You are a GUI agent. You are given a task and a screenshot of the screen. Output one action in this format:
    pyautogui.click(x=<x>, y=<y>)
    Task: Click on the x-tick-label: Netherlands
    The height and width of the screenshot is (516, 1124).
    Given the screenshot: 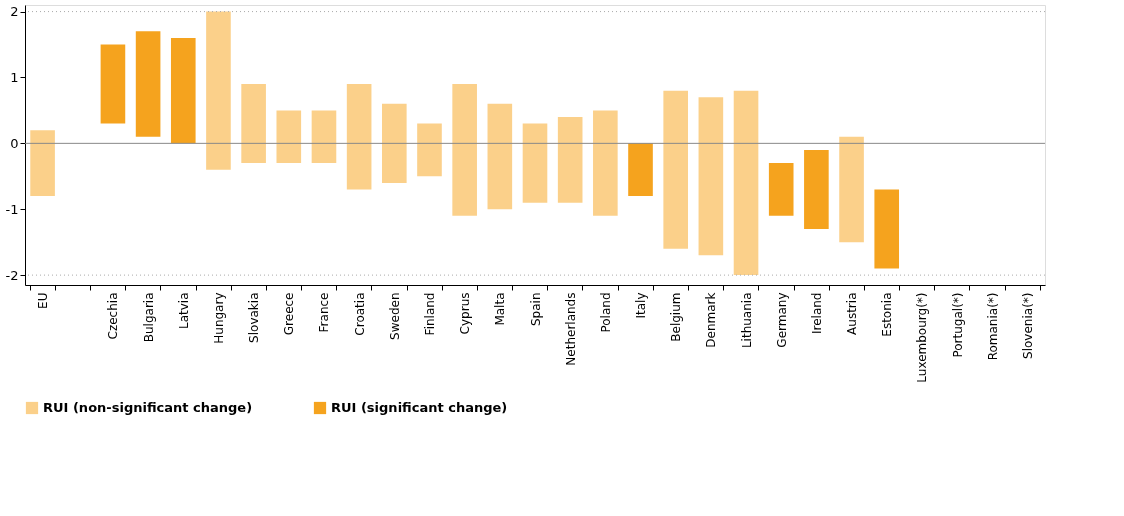 What is the action you would take?
    pyautogui.click(x=570, y=329)
    